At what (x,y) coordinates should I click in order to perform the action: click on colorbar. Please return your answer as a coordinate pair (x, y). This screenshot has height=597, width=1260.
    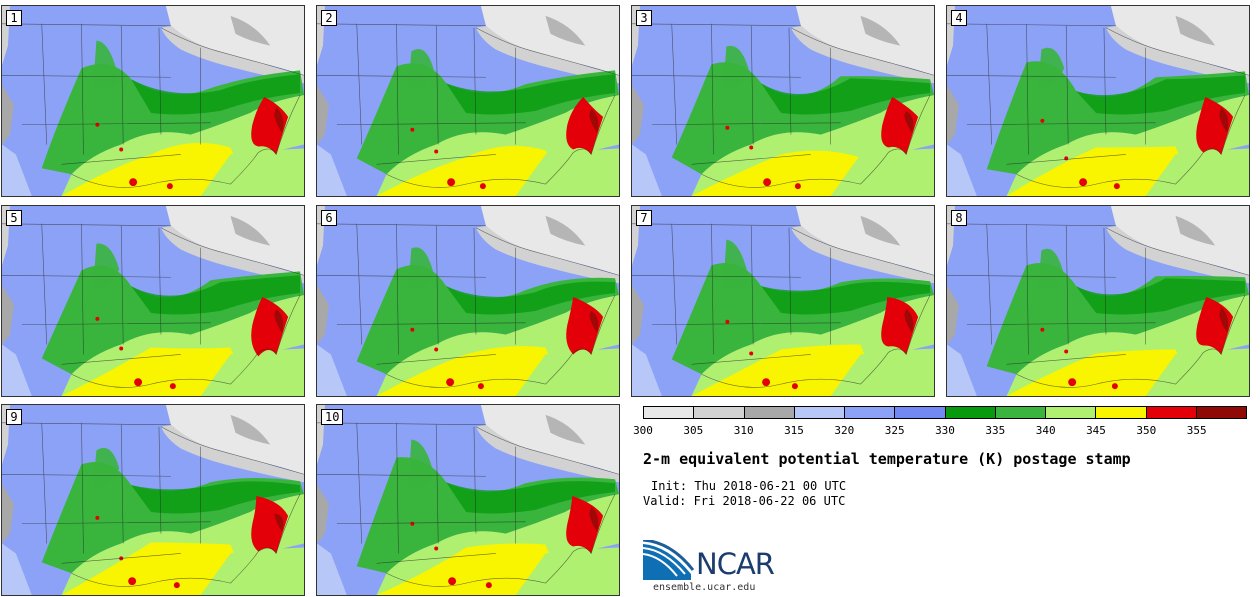
    Looking at the image, I should click on (945, 412).